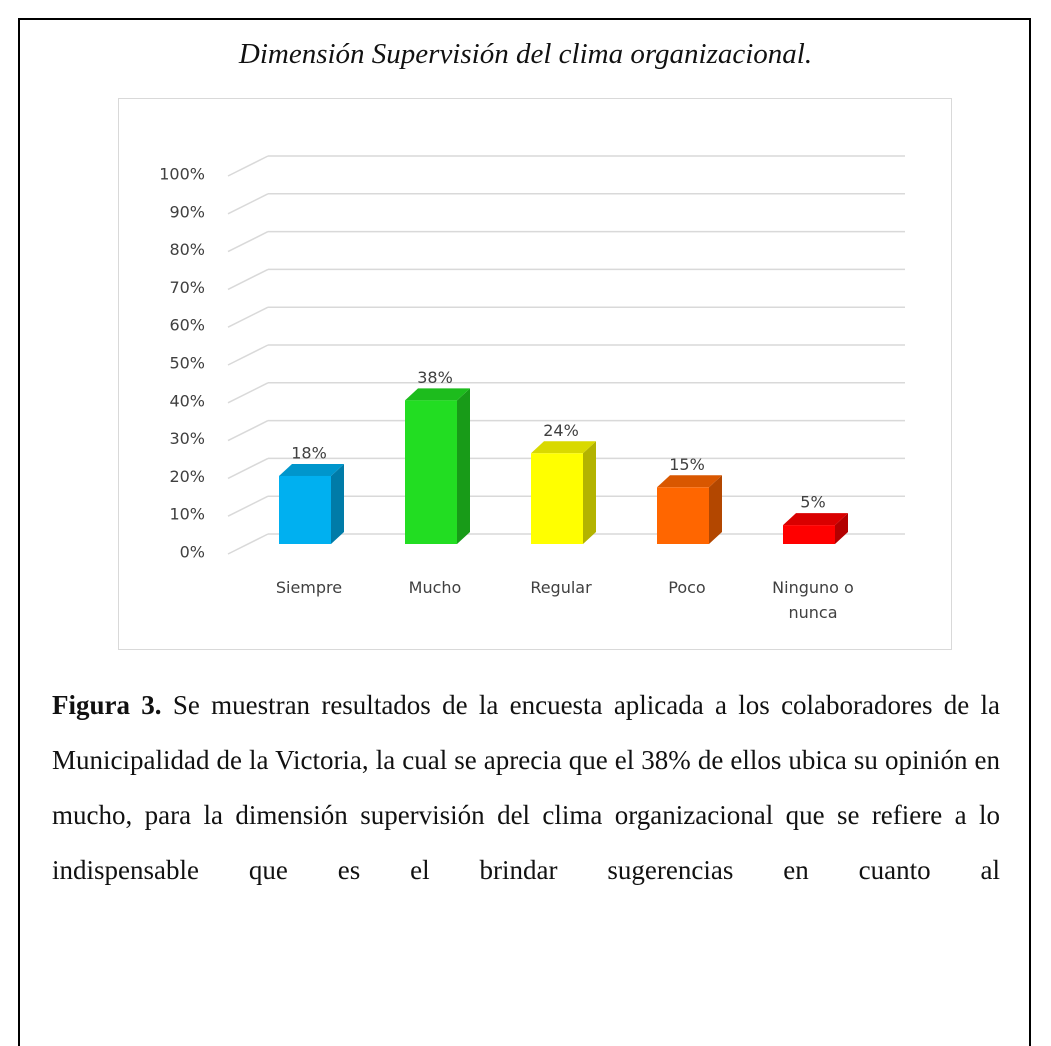 Image resolution: width=1051 pixels, height=1046 pixels. What do you see at coordinates (182, 174) in the screenshot?
I see `y-tick-label: 100%` at bounding box center [182, 174].